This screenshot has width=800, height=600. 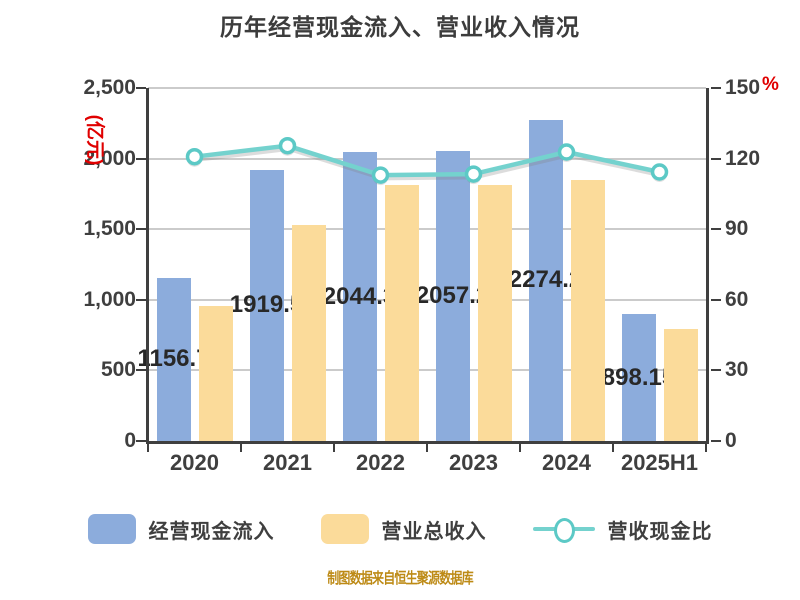 I want to click on x-axis-category-label: 2021, so click(x=287, y=462).